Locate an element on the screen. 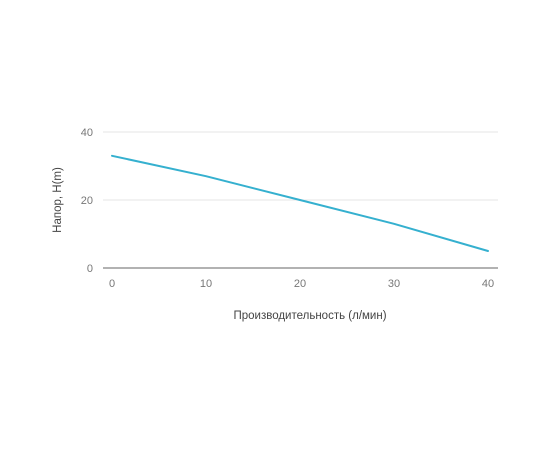 The height and width of the screenshot is (455, 550). x-tick-labels: 0 10 20 30 40 is located at coordinates (301, 284).